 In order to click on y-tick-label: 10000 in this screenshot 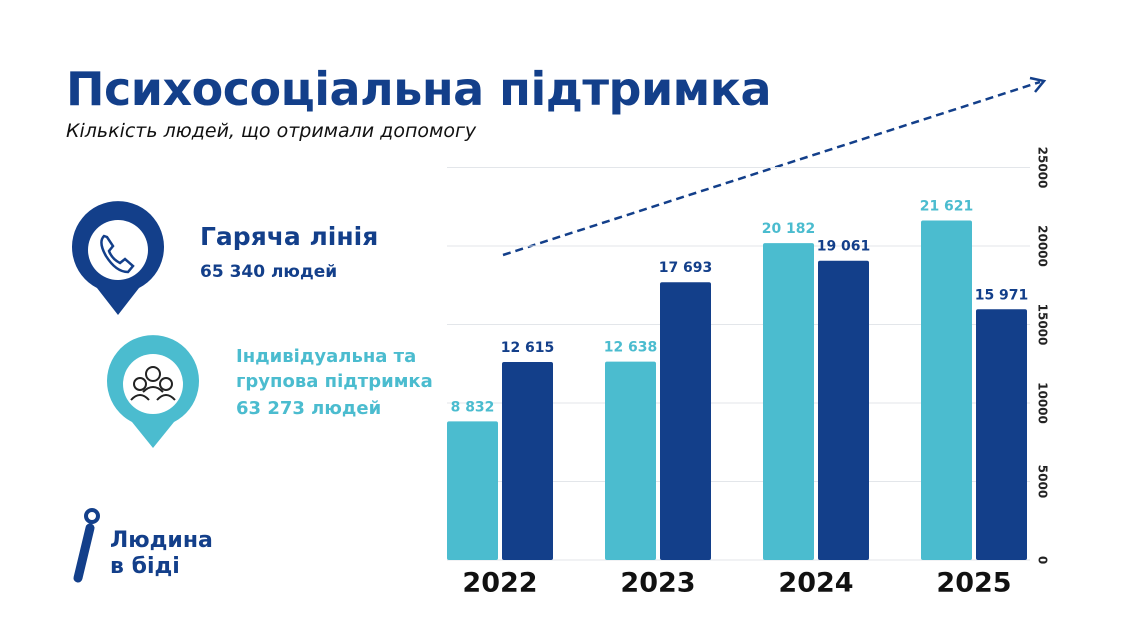, I will do `click(1043, 403)`.